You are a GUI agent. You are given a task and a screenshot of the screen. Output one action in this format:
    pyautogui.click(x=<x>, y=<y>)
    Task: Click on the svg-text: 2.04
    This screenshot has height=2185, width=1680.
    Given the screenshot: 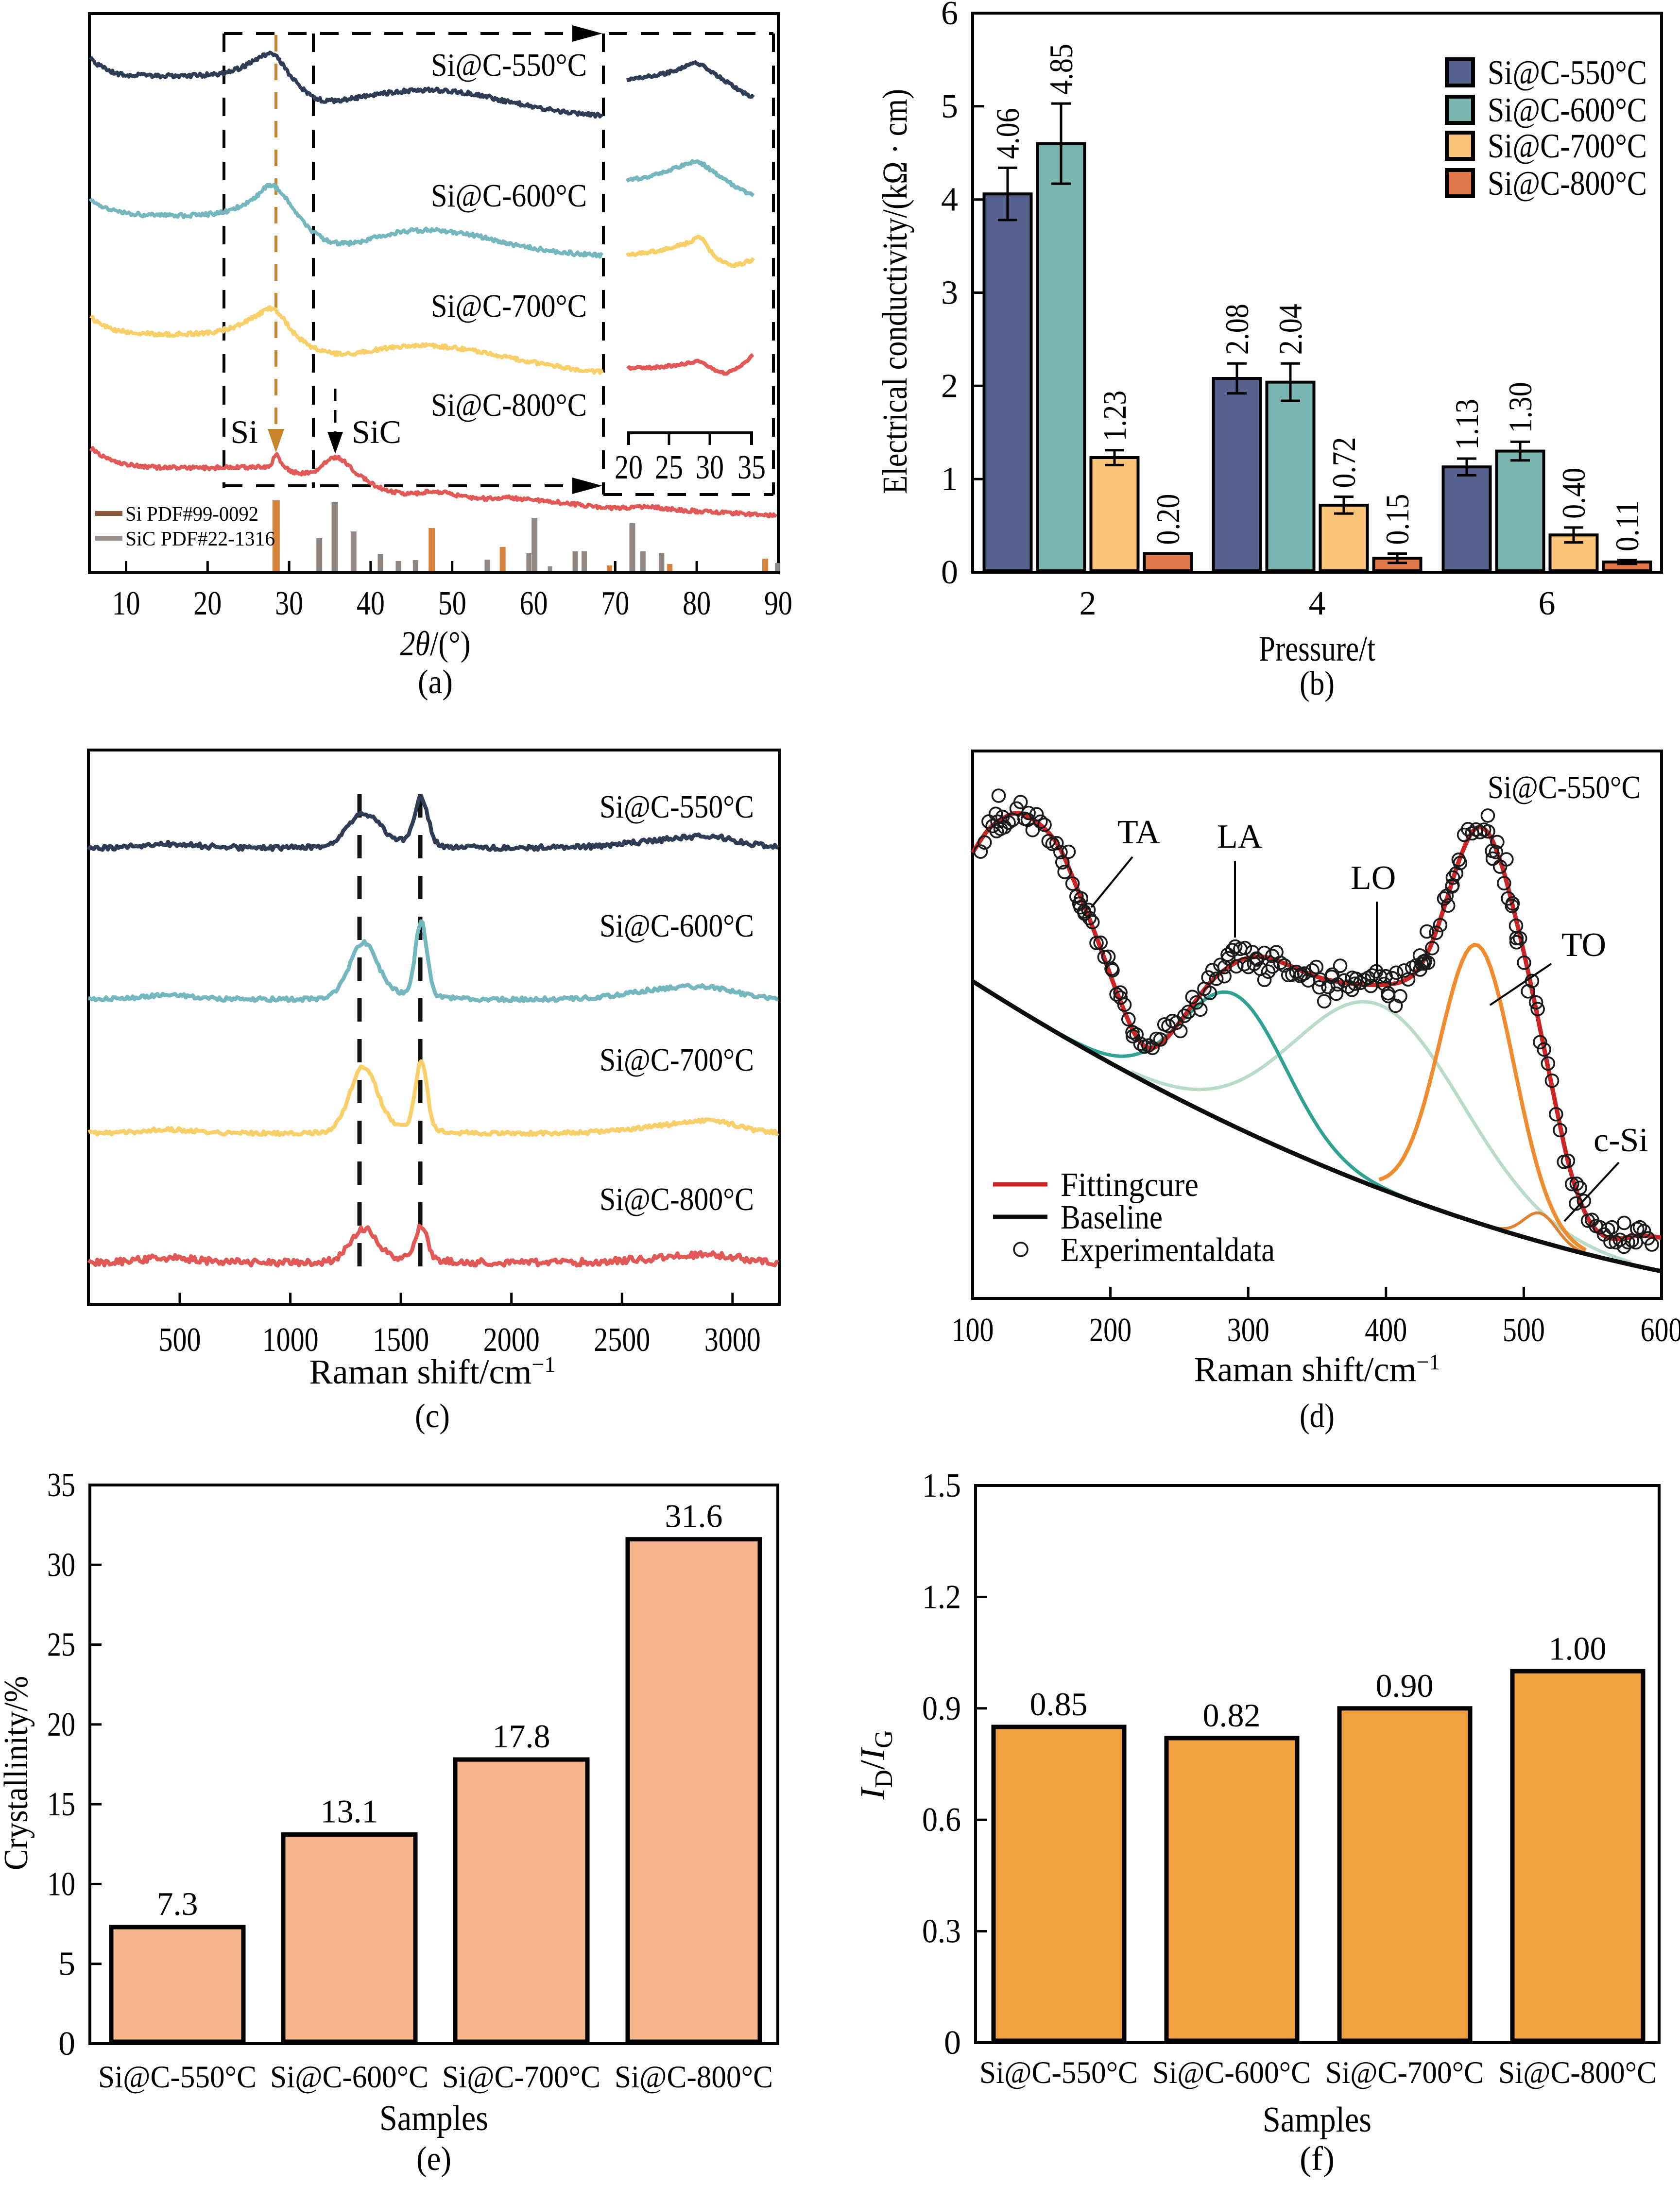 What is the action you would take?
    pyautogui.click(x=1290, y=329)
    